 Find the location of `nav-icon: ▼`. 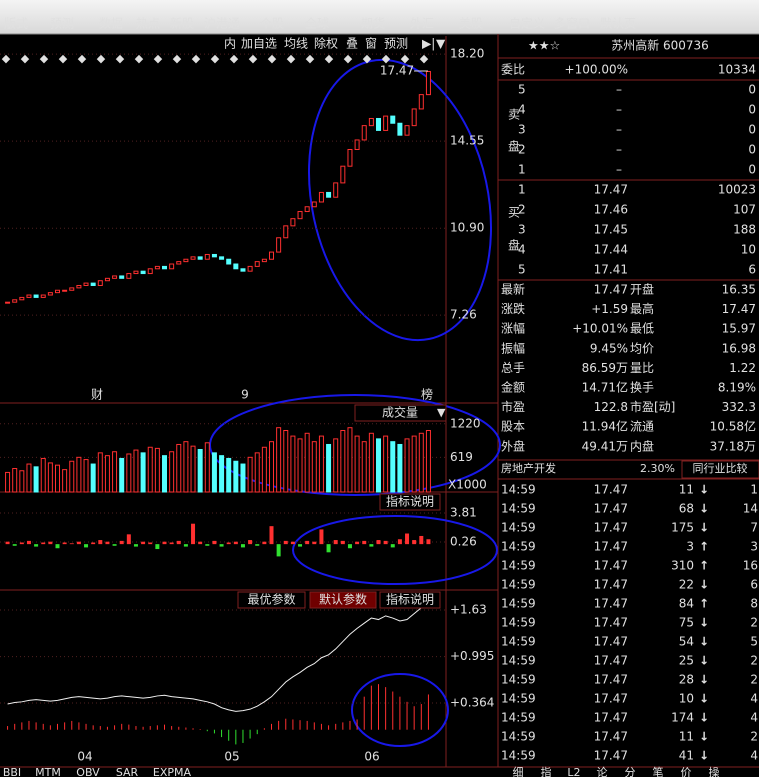

nav-icon: ▼ is located at coordinates (441, 44).